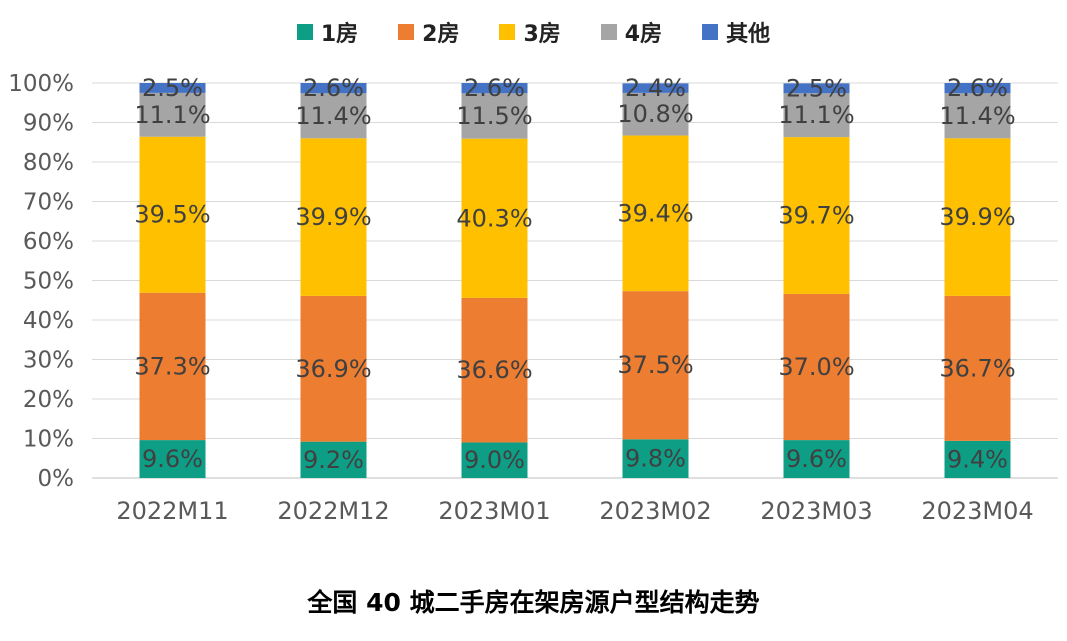 Image resolution: width=1067 pixels, height=641 pixels. I want to click on data-label: 36.6%, so click(494, 370).